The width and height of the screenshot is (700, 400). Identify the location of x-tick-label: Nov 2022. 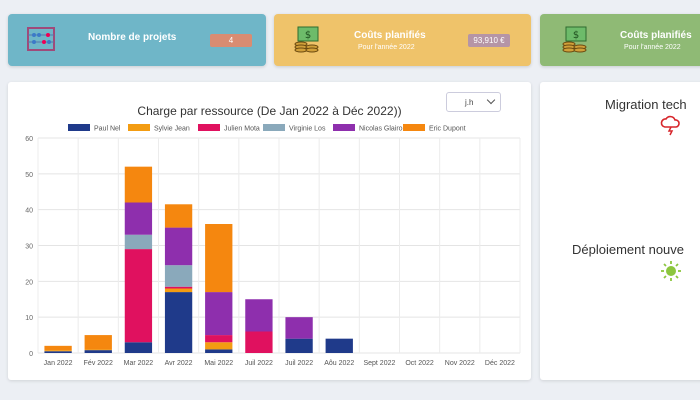
(460, 363).